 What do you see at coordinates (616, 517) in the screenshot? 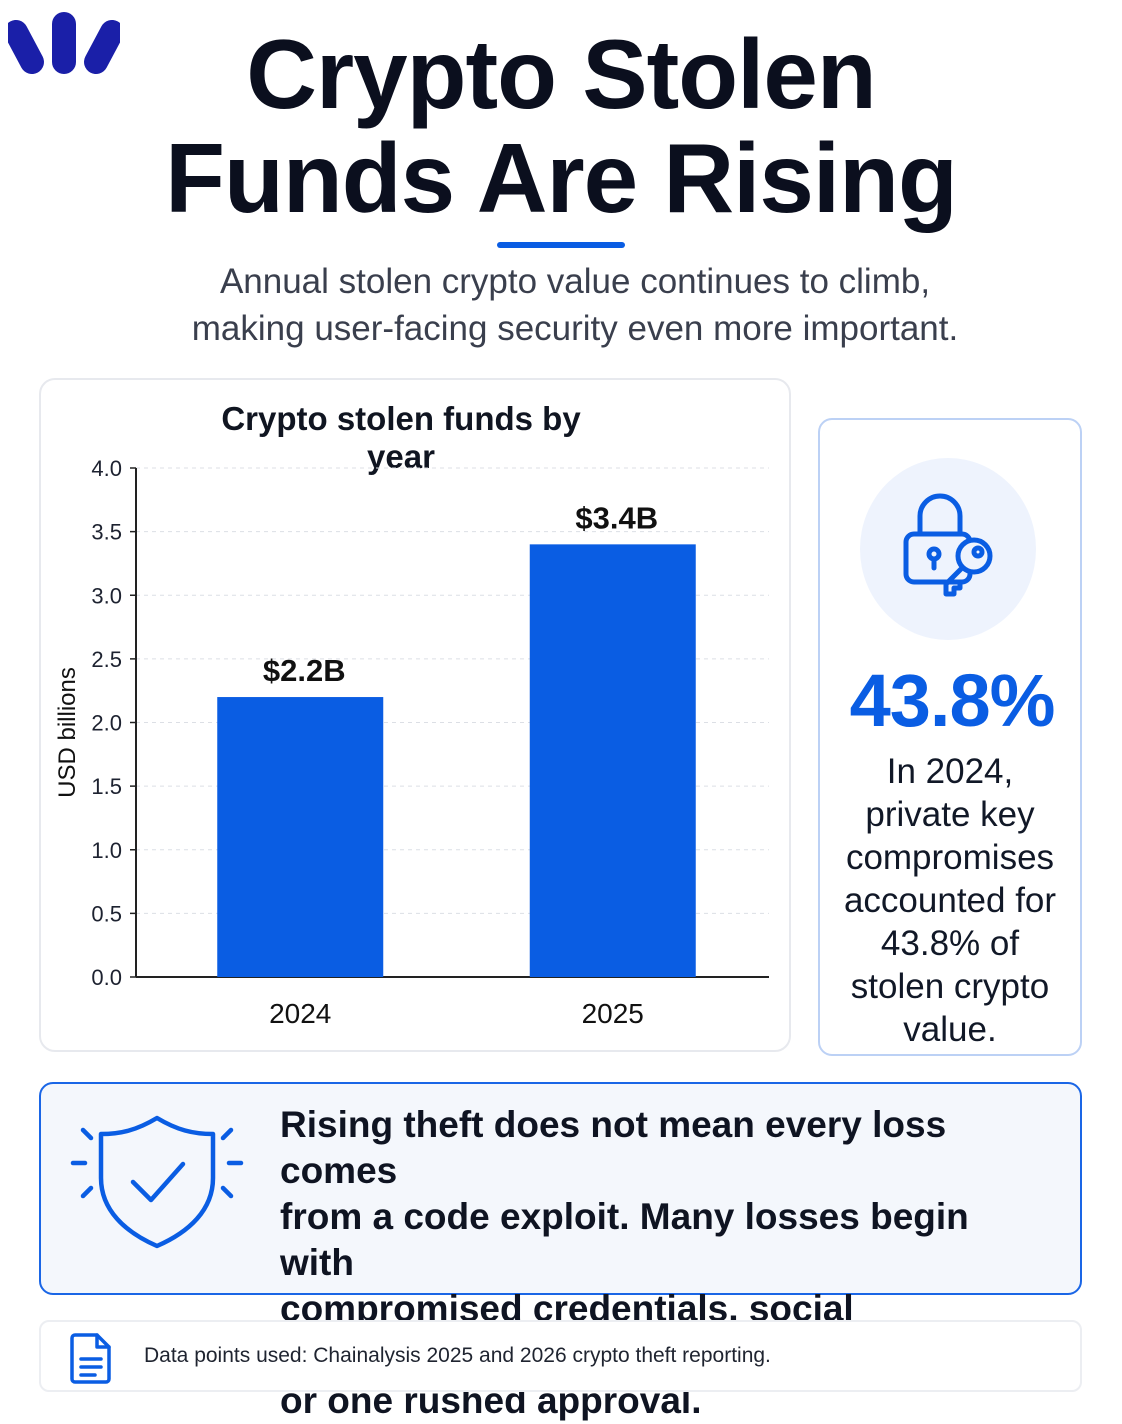
I see `data-label-2025: $3.4B` at bounding box center [616, 517].